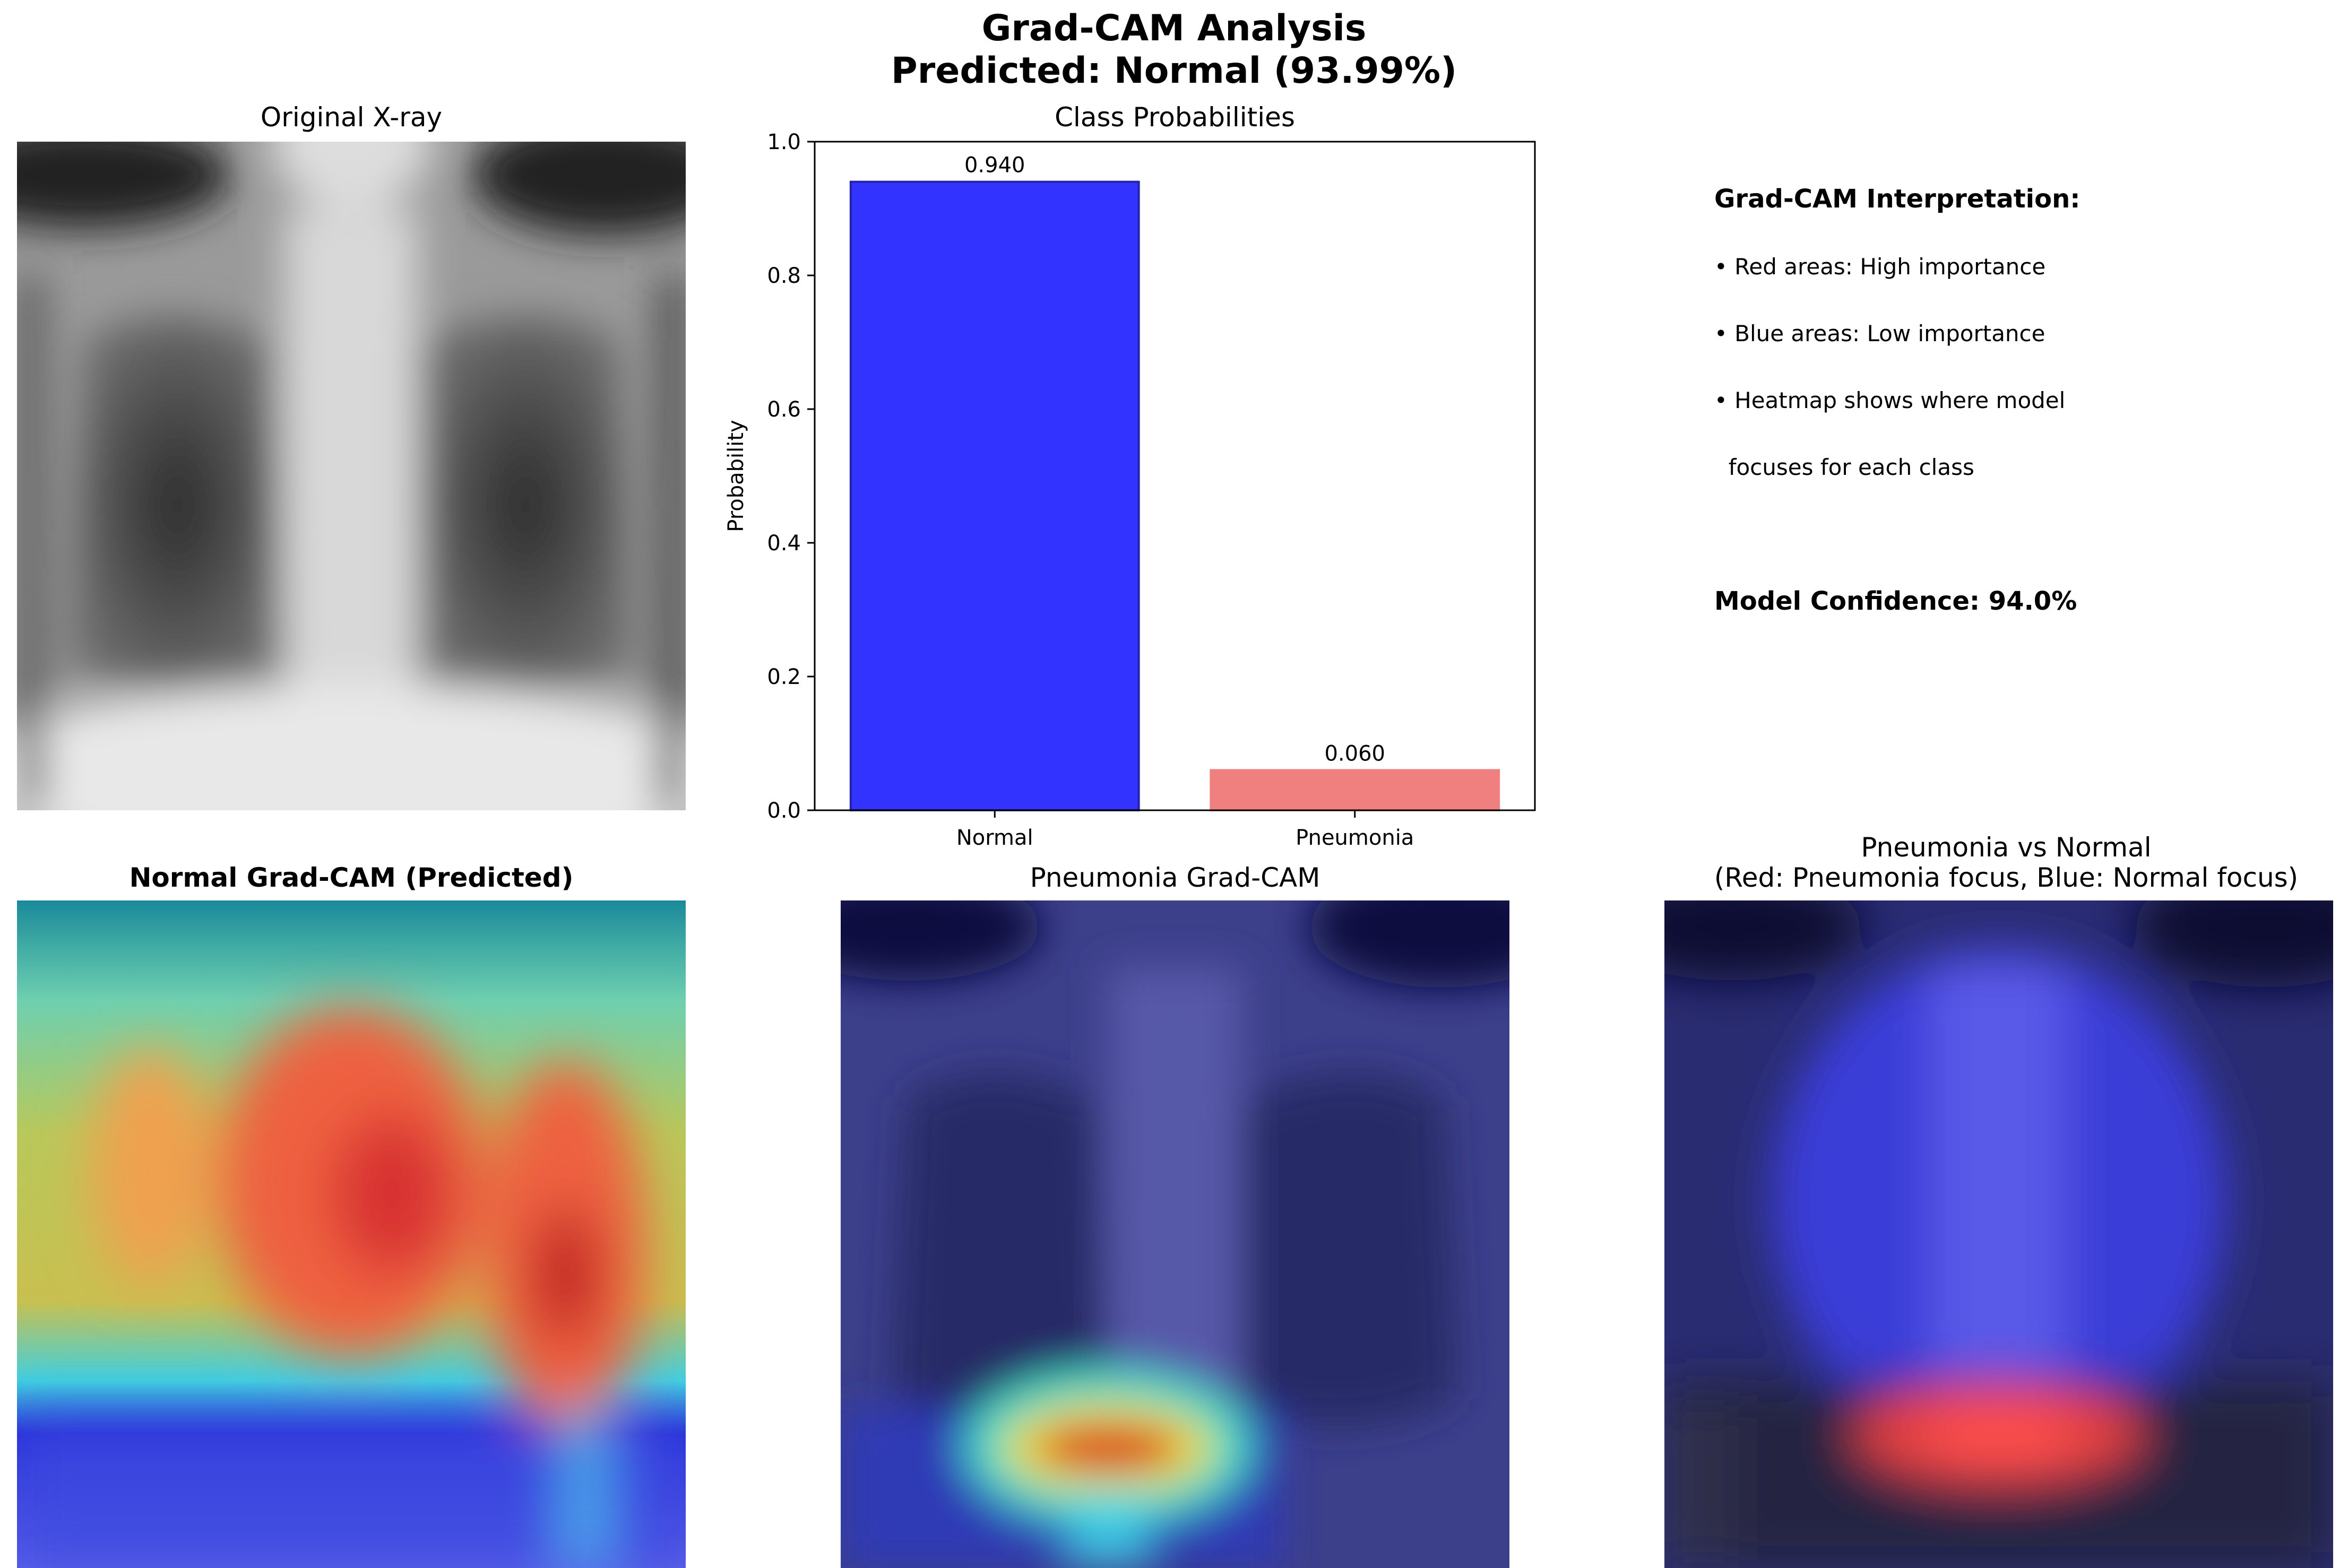 This screenshot has height=1568, width=2348. Describe the element at coordinates (1354, 753) in the screenshot. I see `bar-value-label-pneumonia: 0.060` at that location.